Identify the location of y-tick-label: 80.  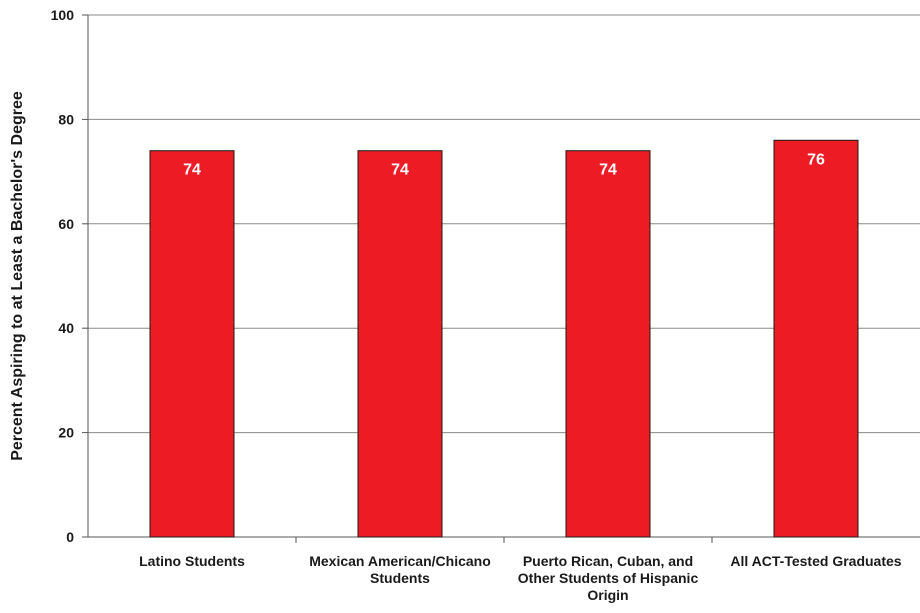
(66, 119).